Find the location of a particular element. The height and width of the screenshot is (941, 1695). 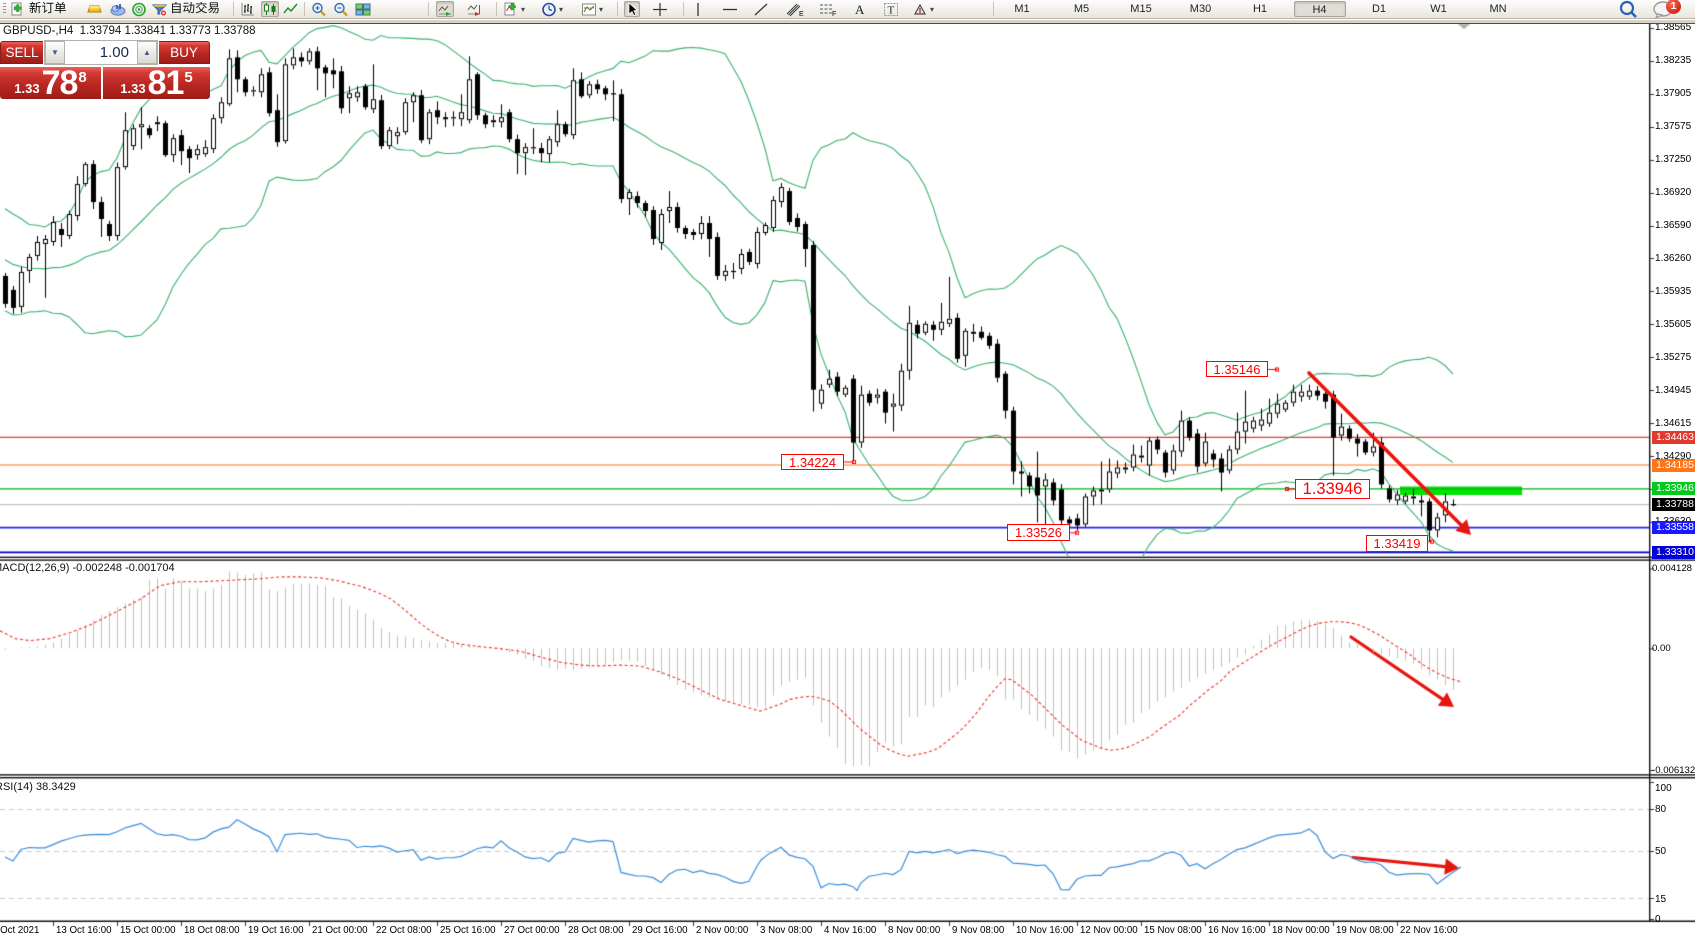

bar-chart-mode-icon is located at coordinates (248, 9).